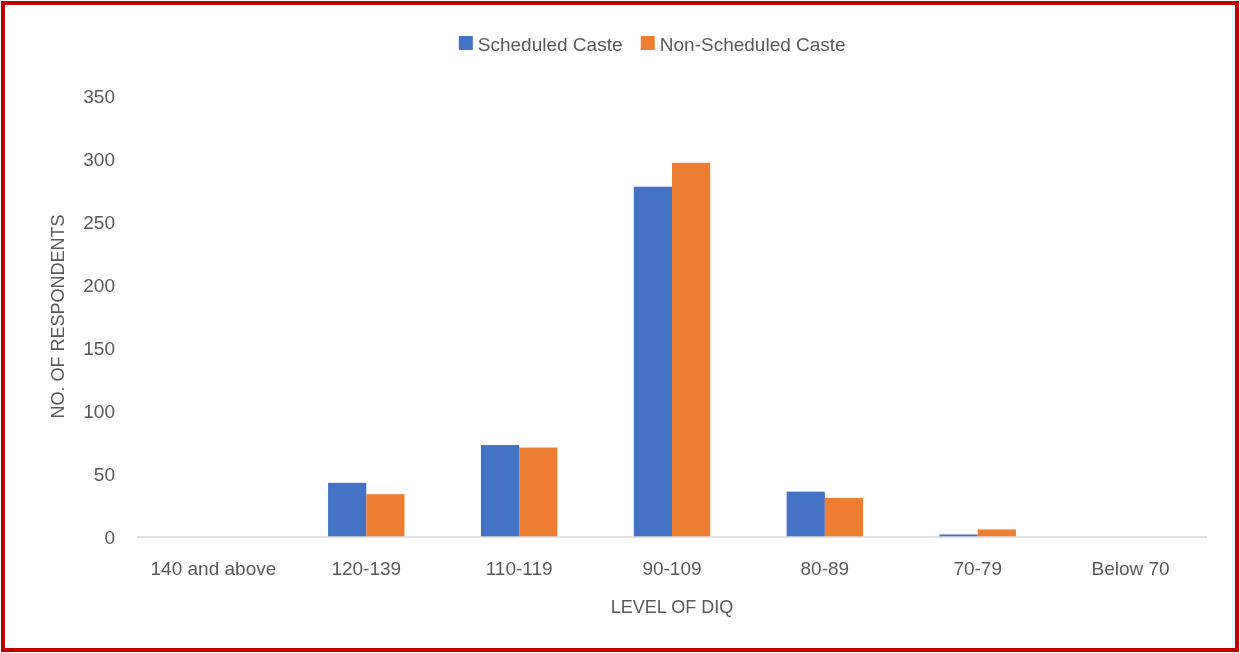 This screenshot has width=1240, height=653. Describe the element at coordinates (58, 316) in the screenshot. I see `y-axis-title: NO. OF RESPONDENTS` at that location.